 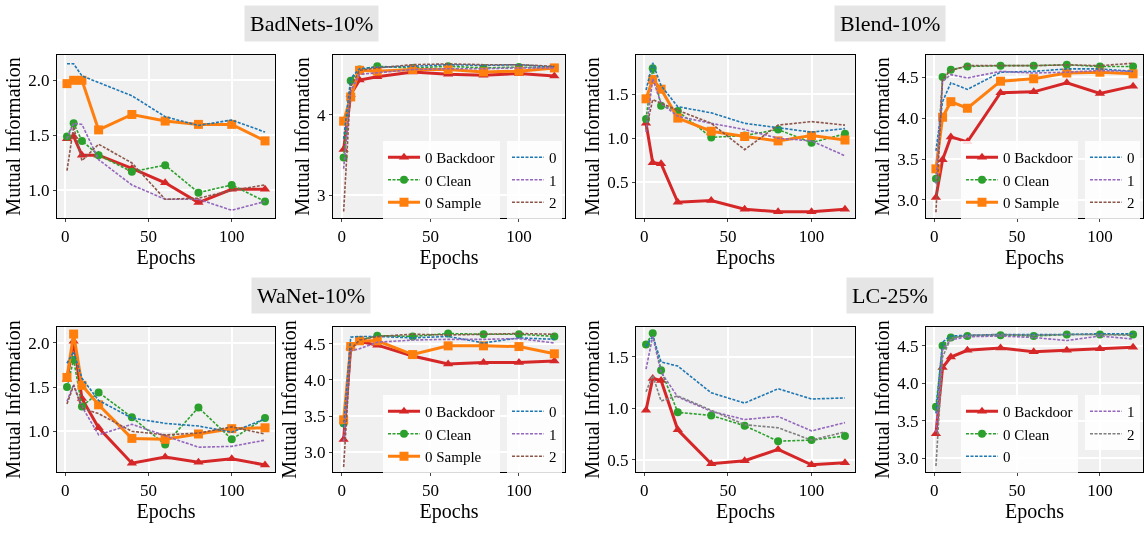 What do you see at coordinates (311, 295) in the screenshot?
I see `chart-title: WaNet-10%` at bounding box center [311, 295].